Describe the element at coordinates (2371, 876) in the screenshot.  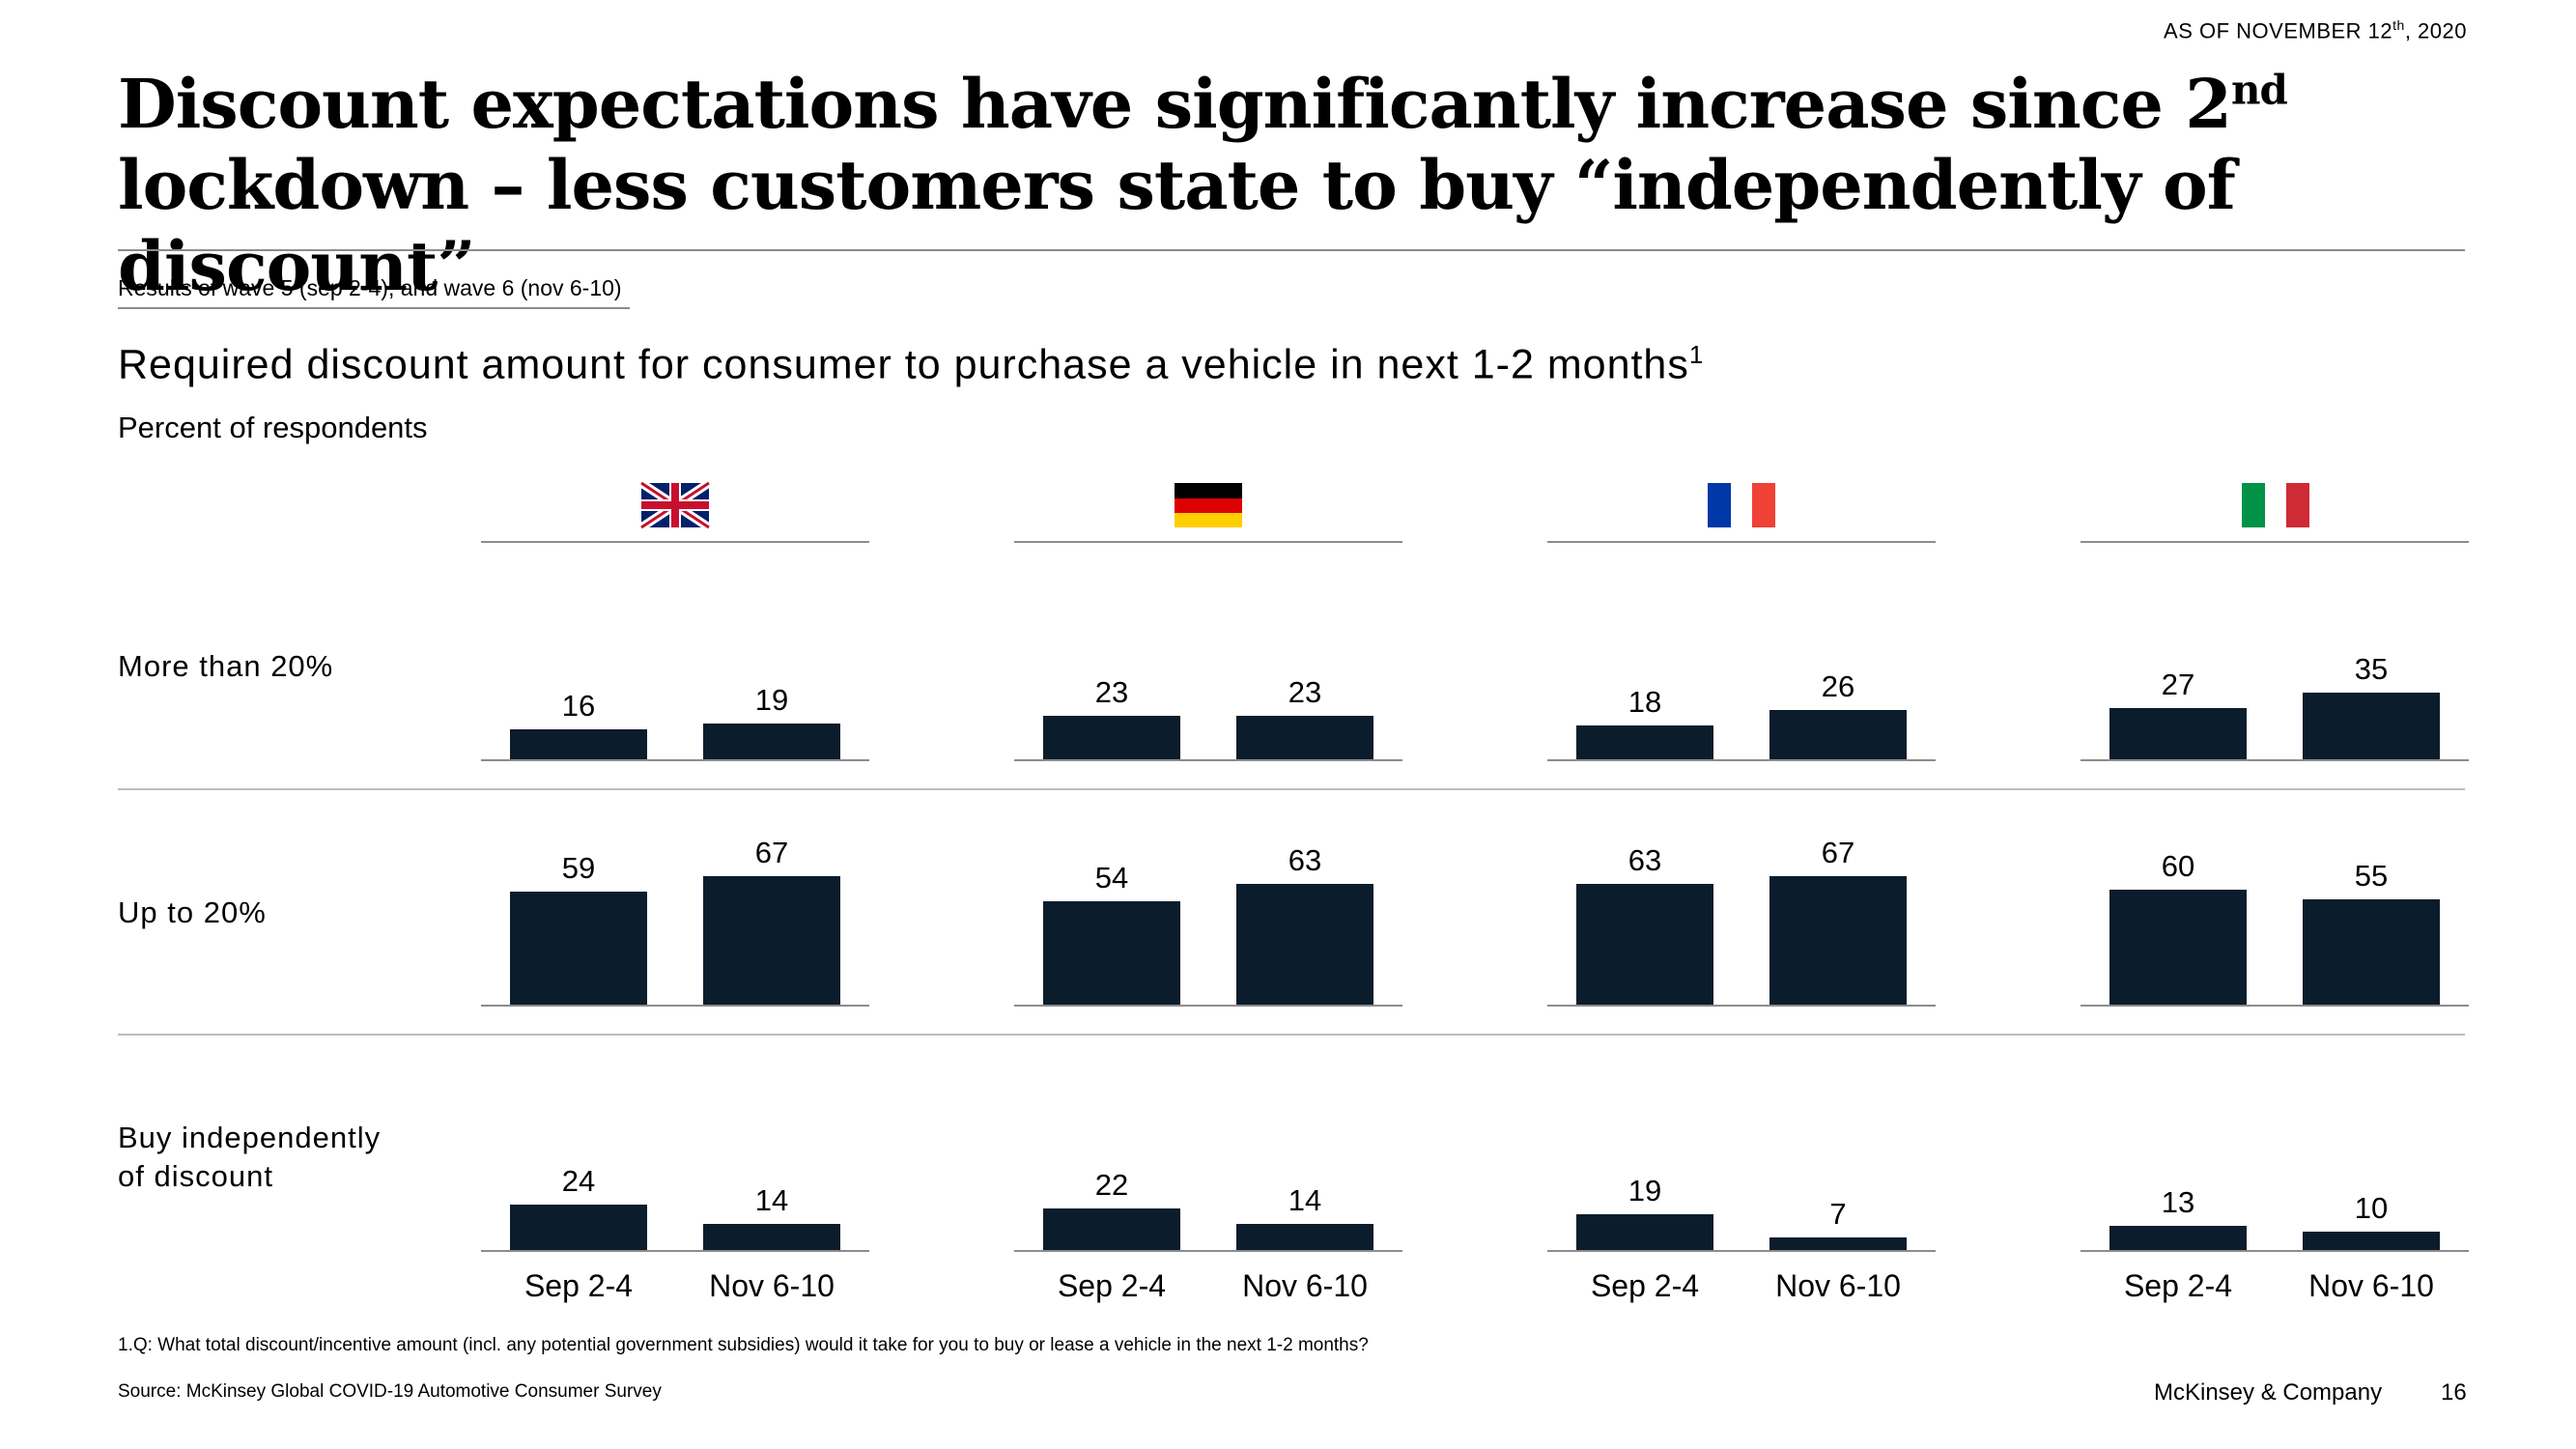
I see `data-label: 55` at that location.